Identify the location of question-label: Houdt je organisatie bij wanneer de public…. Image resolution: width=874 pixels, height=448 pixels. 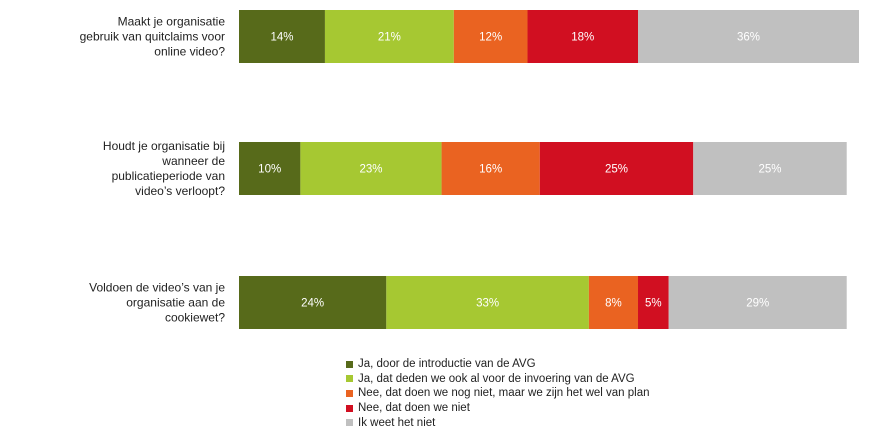
(164, 168).